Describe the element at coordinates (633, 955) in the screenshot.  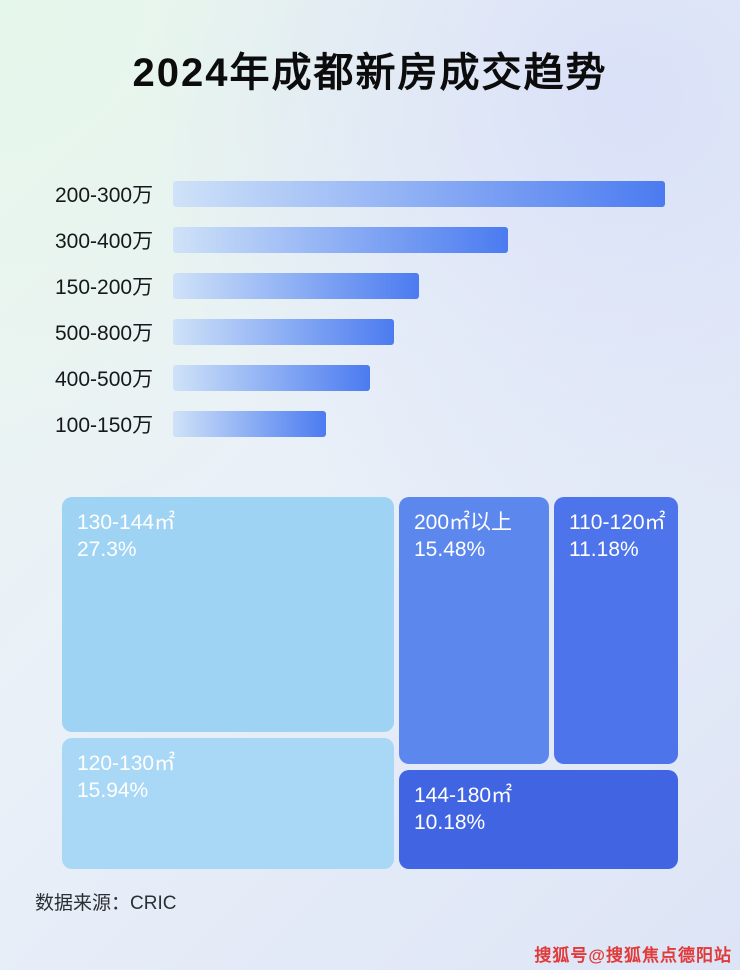
I see `watermark-text: 搜狐号@搜狐焦点德阳站` at that location.